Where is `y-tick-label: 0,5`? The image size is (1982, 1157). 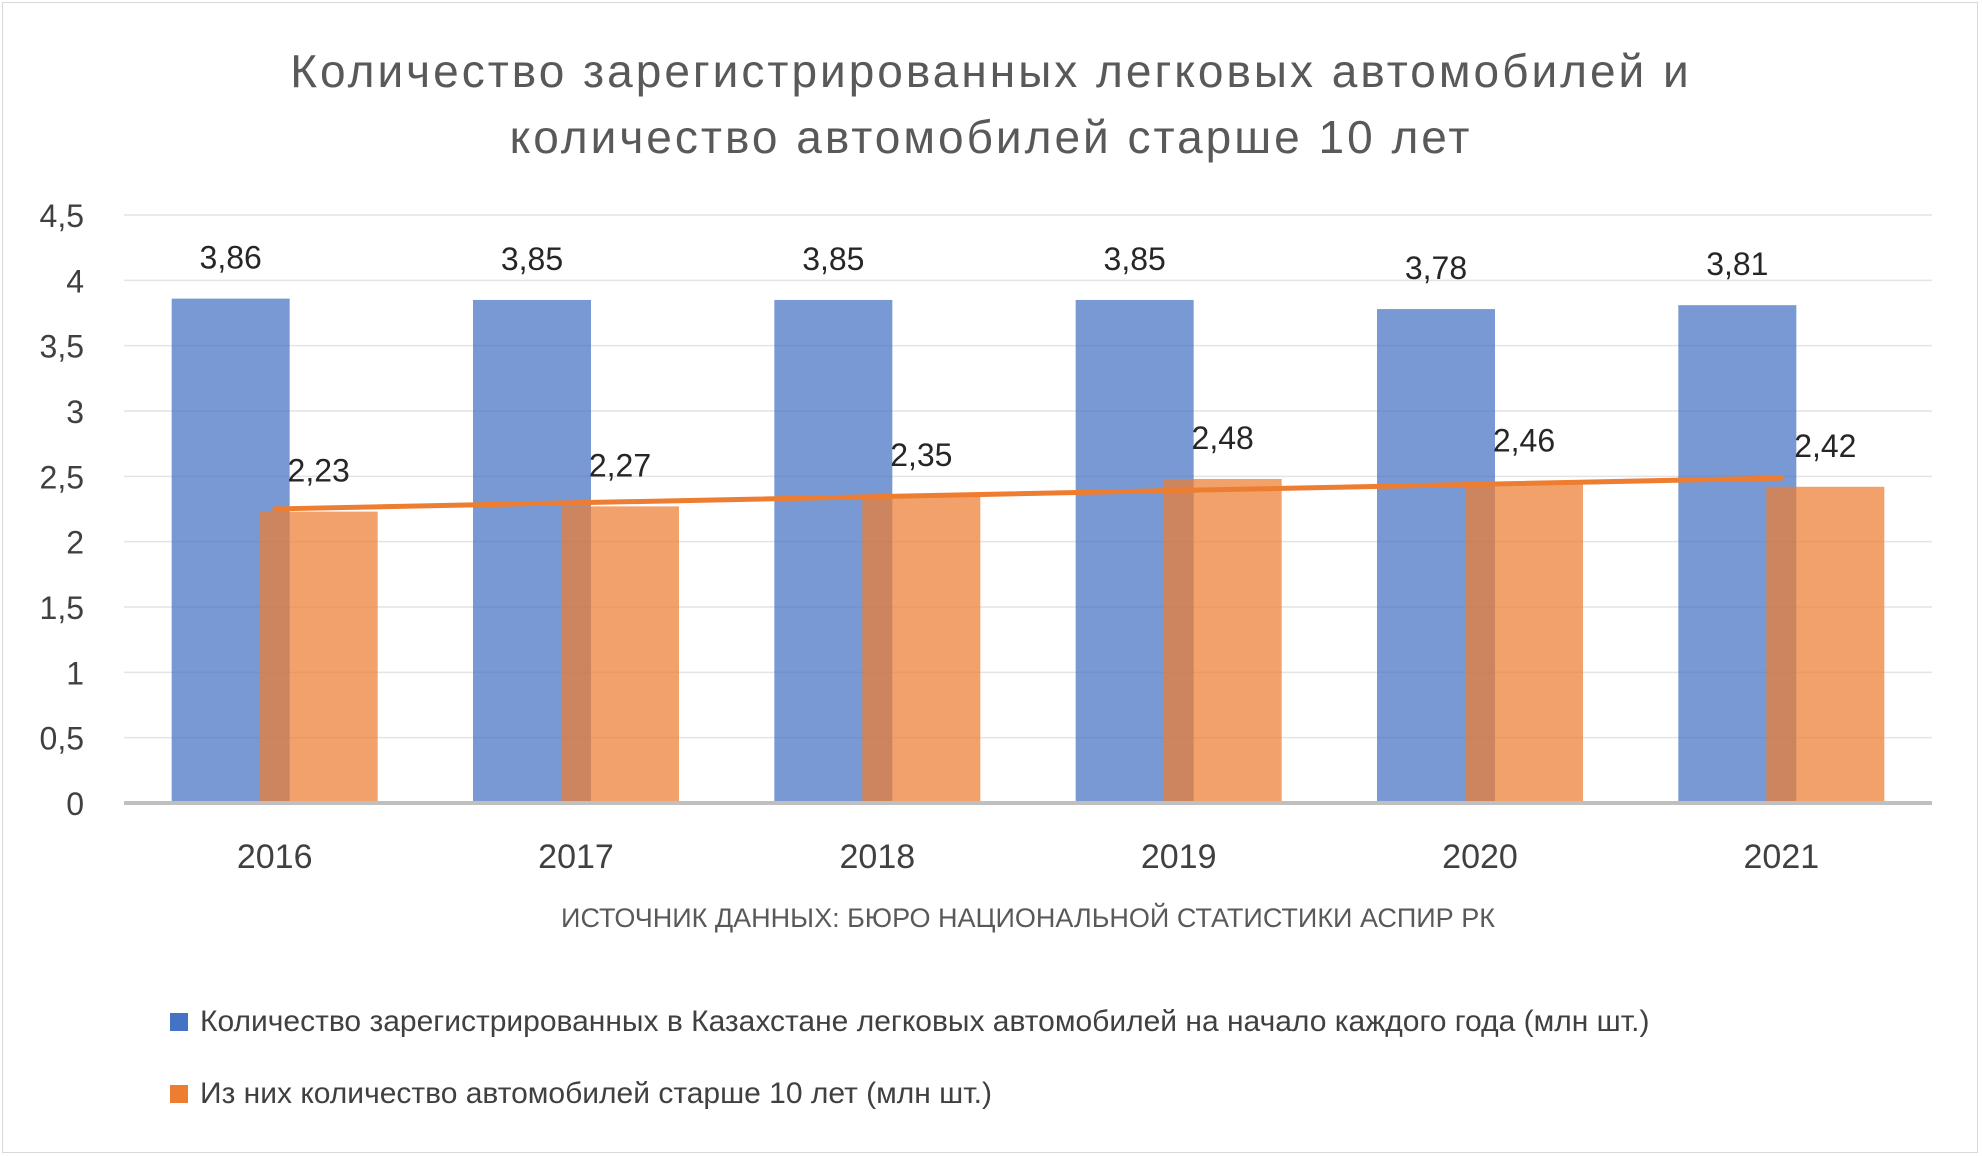 y-tick-label: 0,5 is located at coordinates (62, 739).